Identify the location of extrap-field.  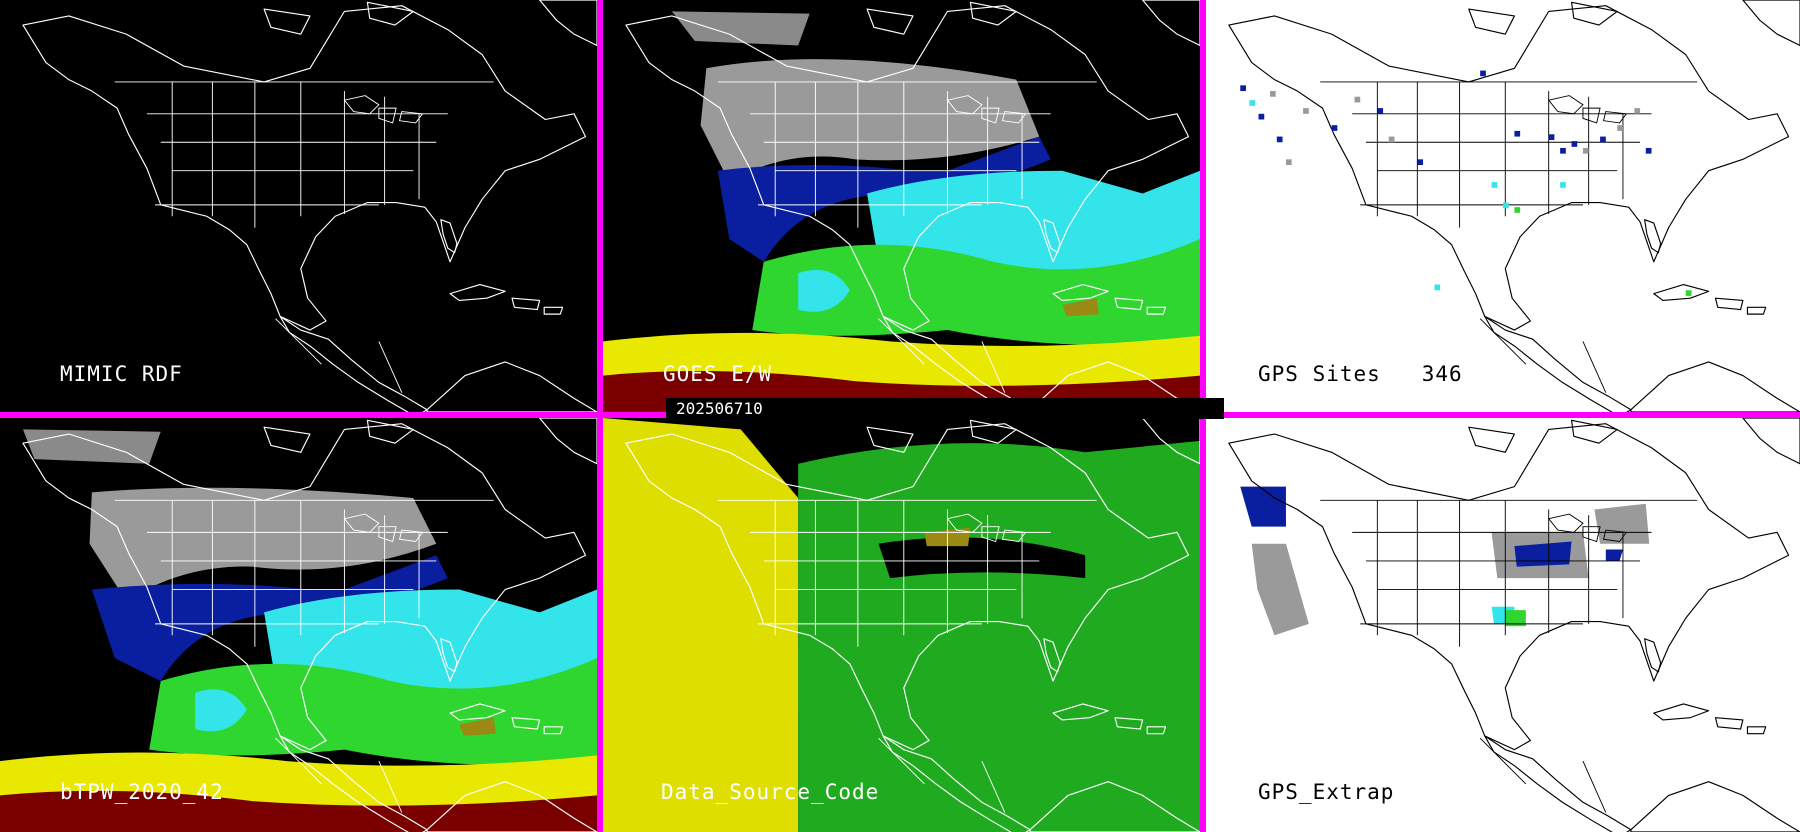
(1445, 561).